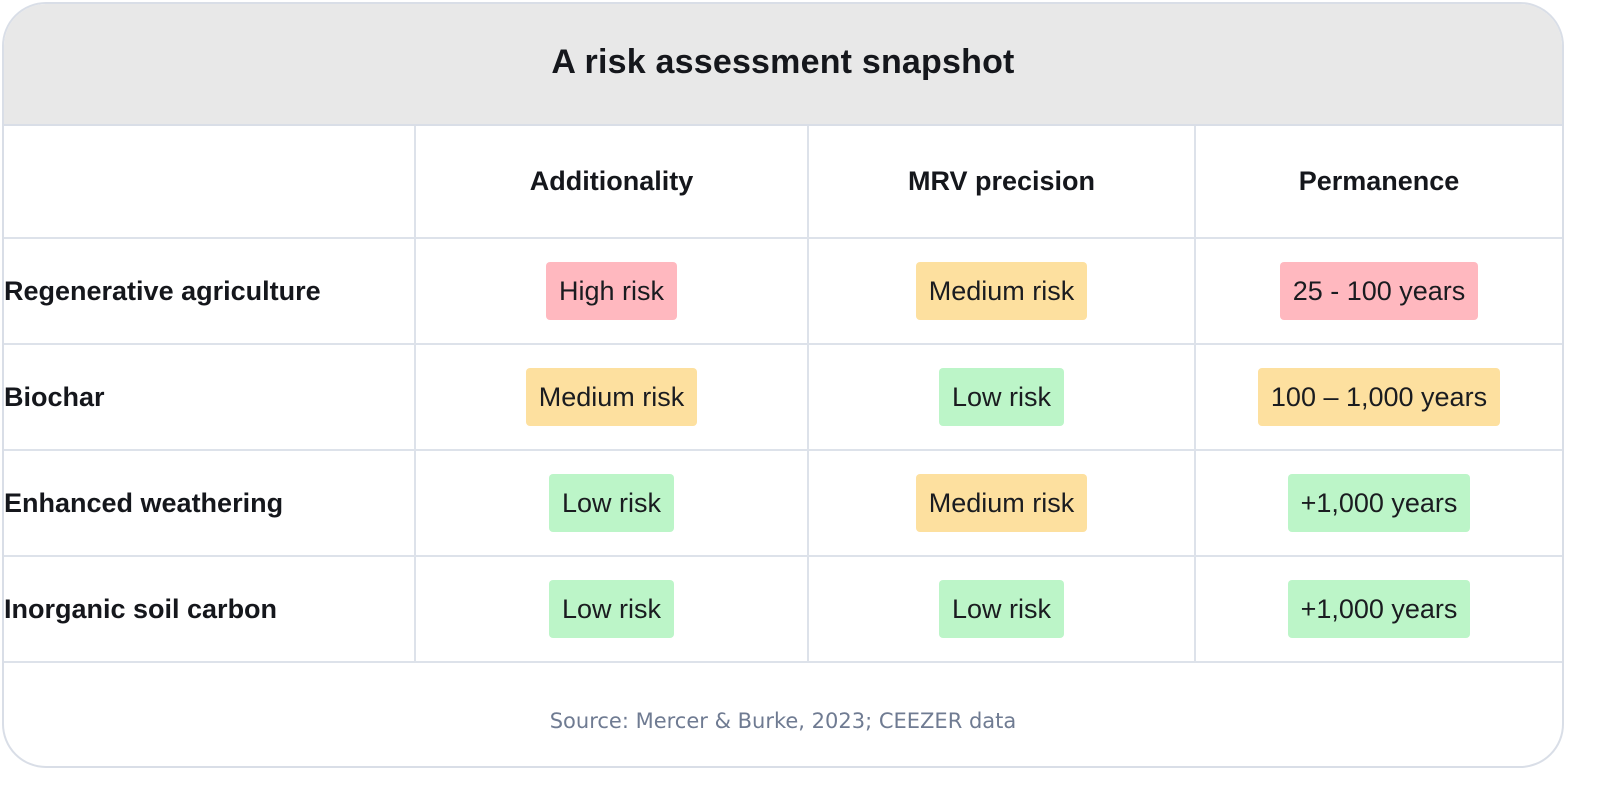 The width and height of the screenshot is (1600, 788). What do you see at coordinates (210, 503) in the screenshot?
I see `row-label: Enhanced weathering` at bounding box center [210, 503].